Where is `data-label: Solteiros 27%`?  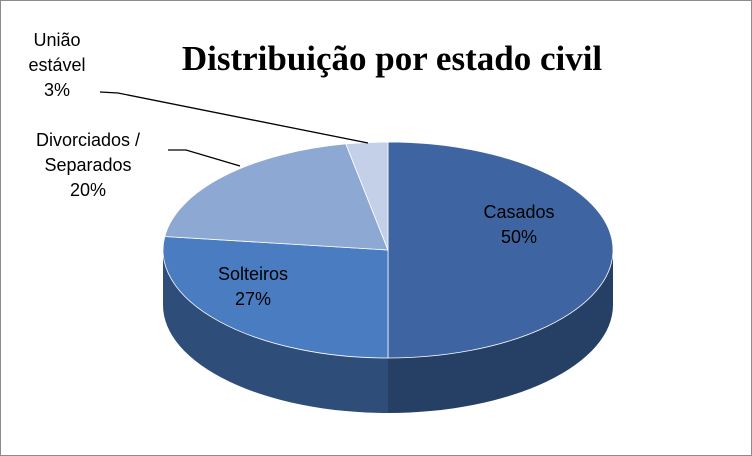
data-label: Solteiros 27% is located at coordinates (253, 287).